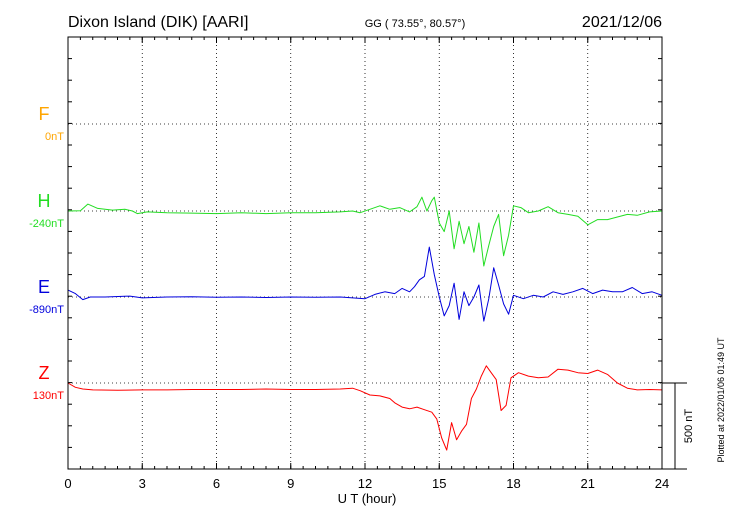 The height and width of the screenshot is (520, 730). What do you see at coordinates (365, 408) in the screenshot?
I see `series-z-line` at bounding box center [365, 408].